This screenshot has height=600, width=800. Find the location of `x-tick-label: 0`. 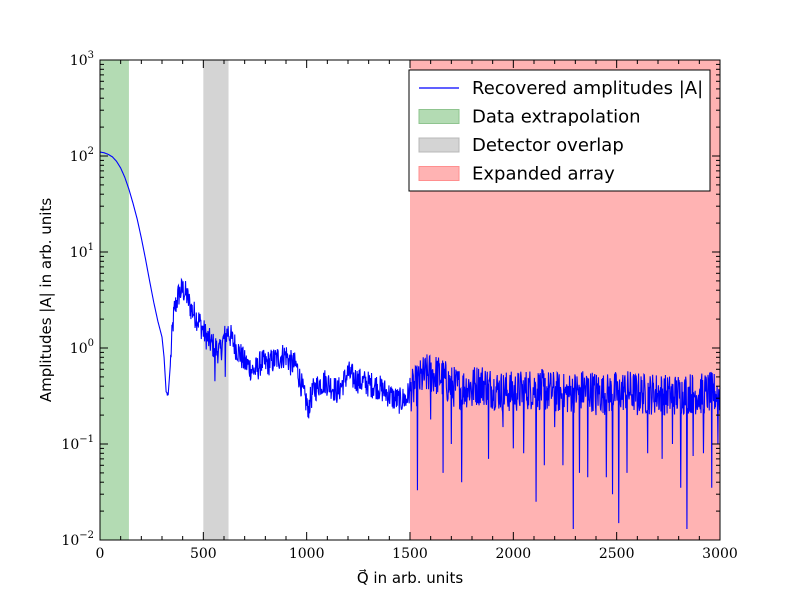

x-tick-label: 0 is located at coordinates (100, 554).